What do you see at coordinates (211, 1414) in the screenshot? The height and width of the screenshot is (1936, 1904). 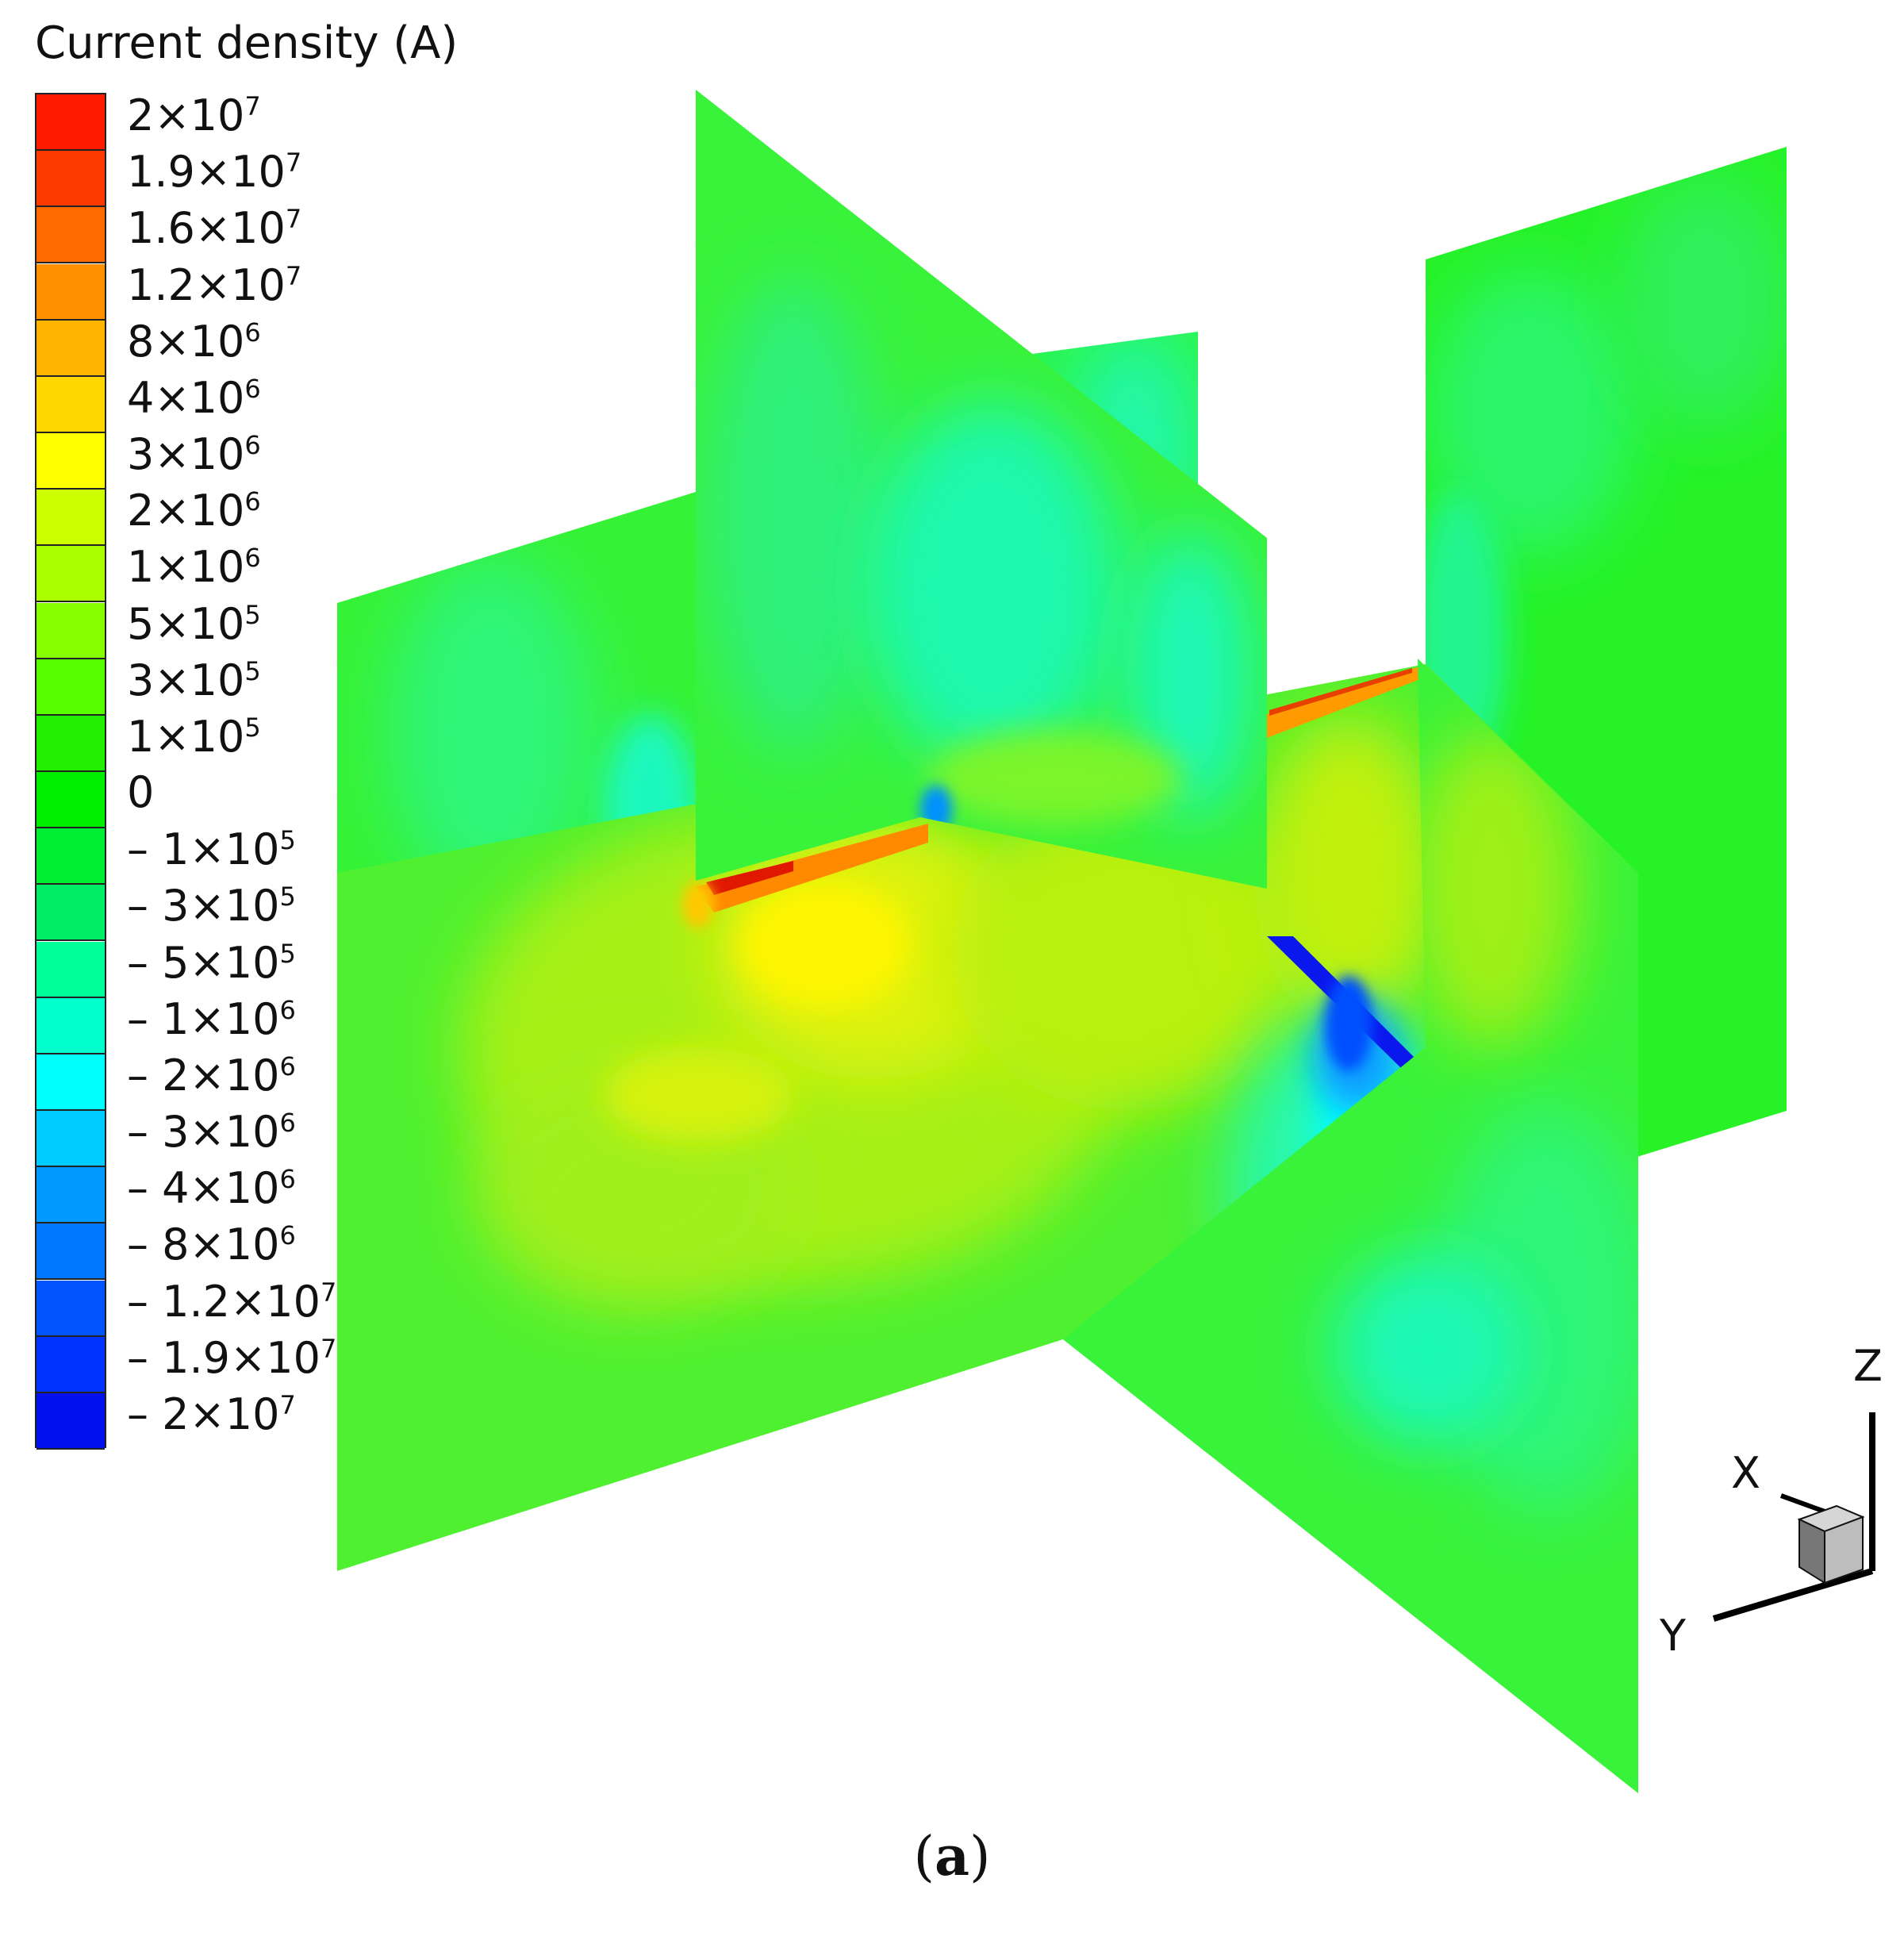 I see `legend-label: – 2×107` at bounding box center [211, 1414].